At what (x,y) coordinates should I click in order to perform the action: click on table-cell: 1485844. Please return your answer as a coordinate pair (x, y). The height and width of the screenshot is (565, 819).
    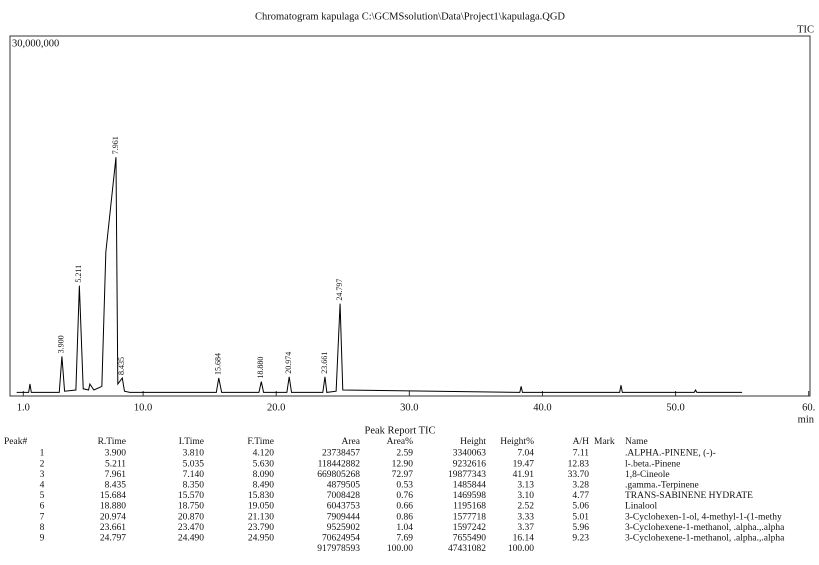
    Looking at the image, I should click on (470, 485).